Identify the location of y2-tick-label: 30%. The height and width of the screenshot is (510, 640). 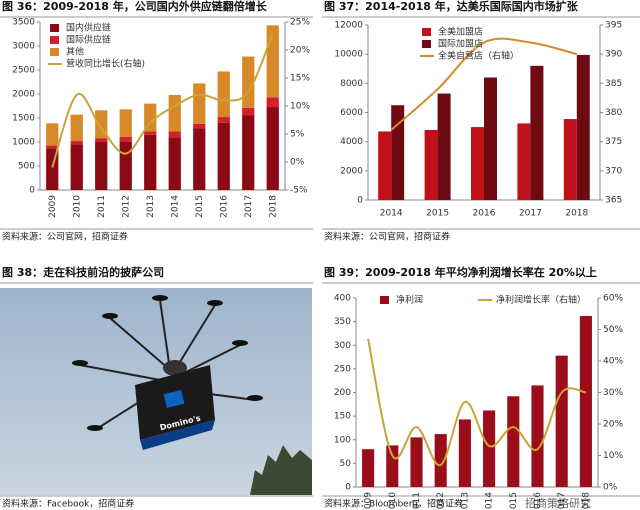
(613, 393).